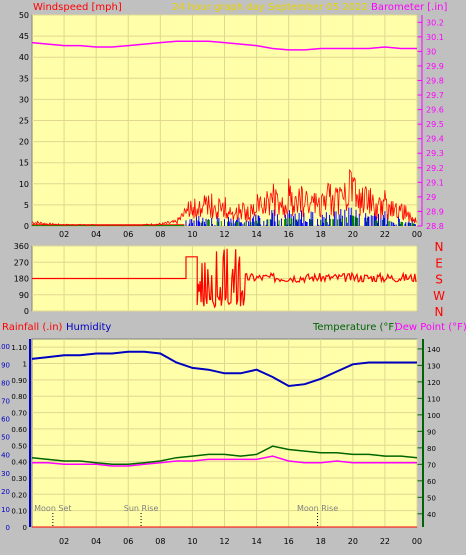 The height and width of the screenshot is (555, 466). What do you see at coordinates (19, 348) in the screenshot?
I see `rainfall-y-tick-label: 1.10` at bounding box center [19, 348].